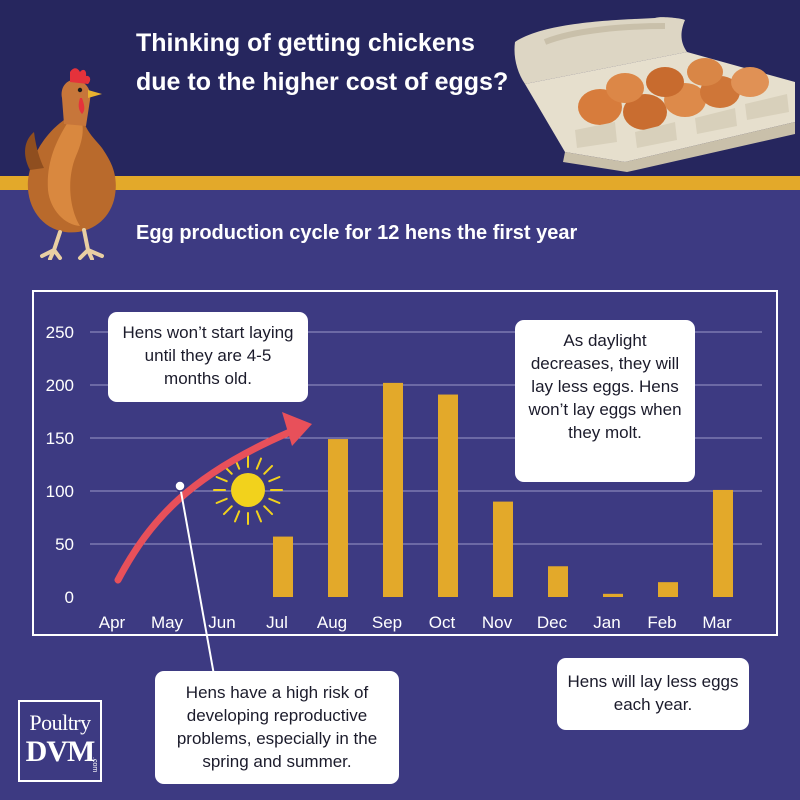 Image resolution: width=800 pixels, height=800 pixels. What do you see at coordinates (653, 694) in the screenshot?
I see `callout-less-each-year: Hens will lay less eggs each year.` at bounding box center [653, 694].